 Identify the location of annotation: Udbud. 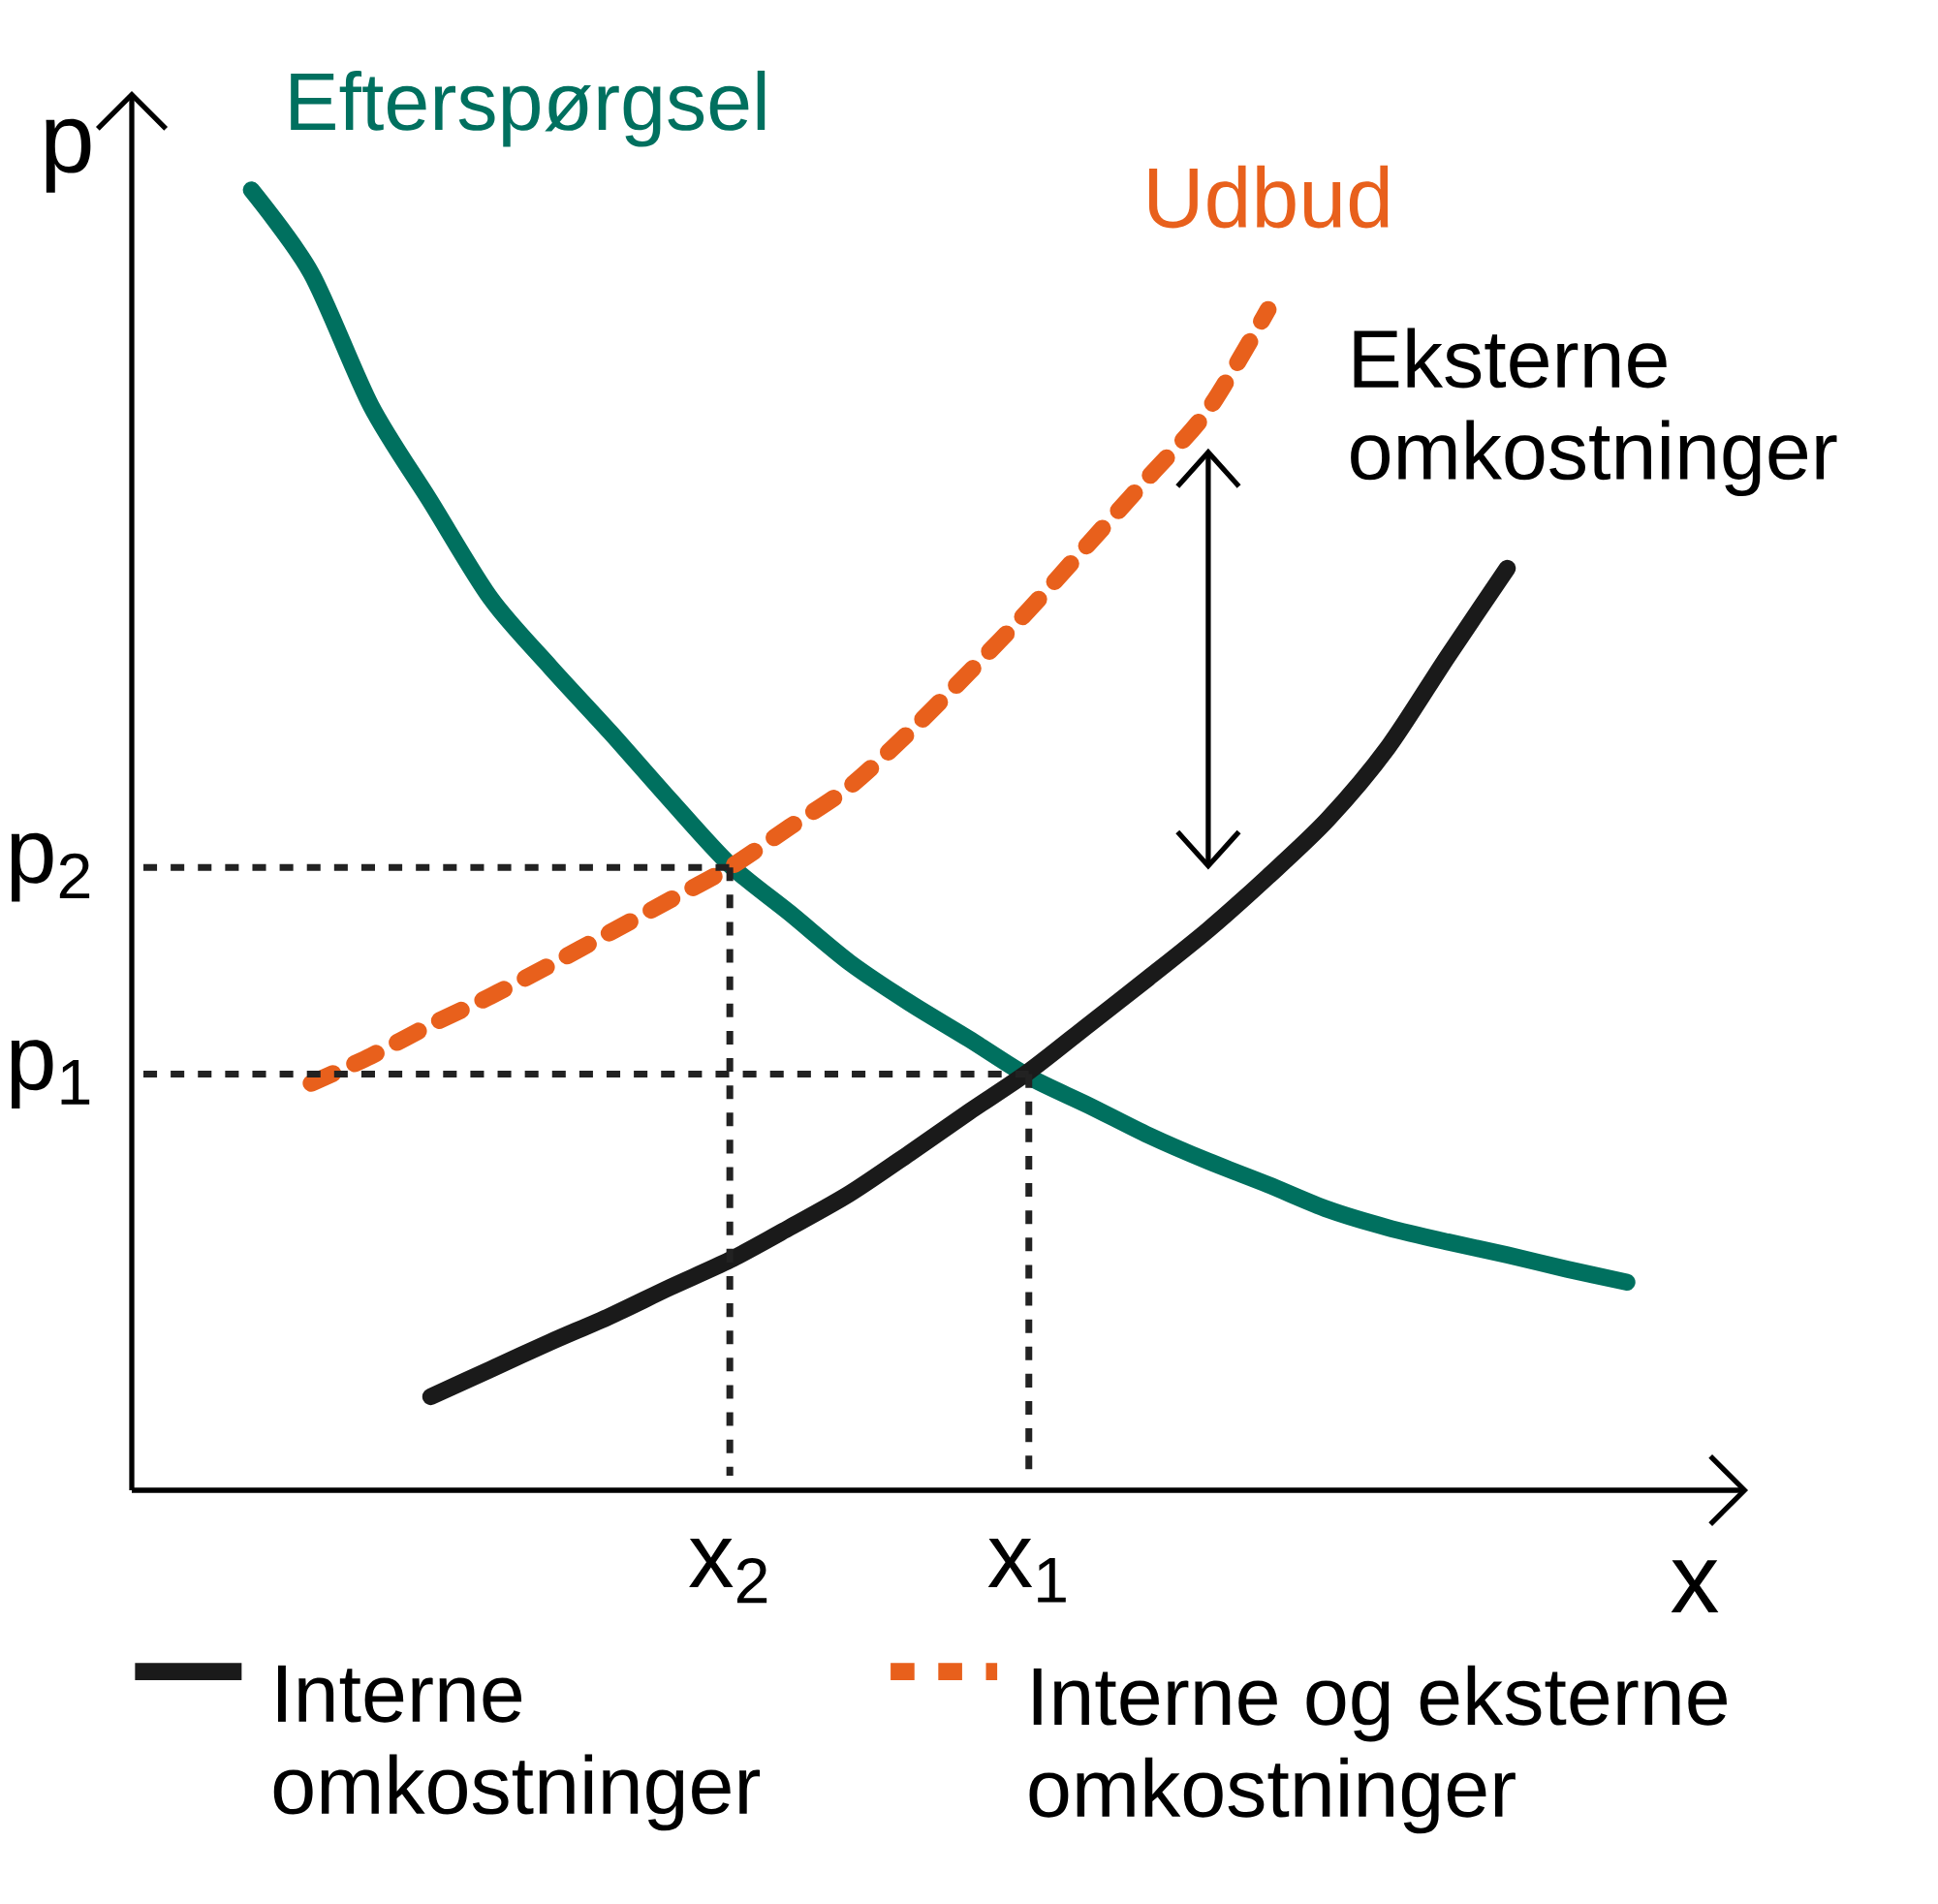
(1268, 197).